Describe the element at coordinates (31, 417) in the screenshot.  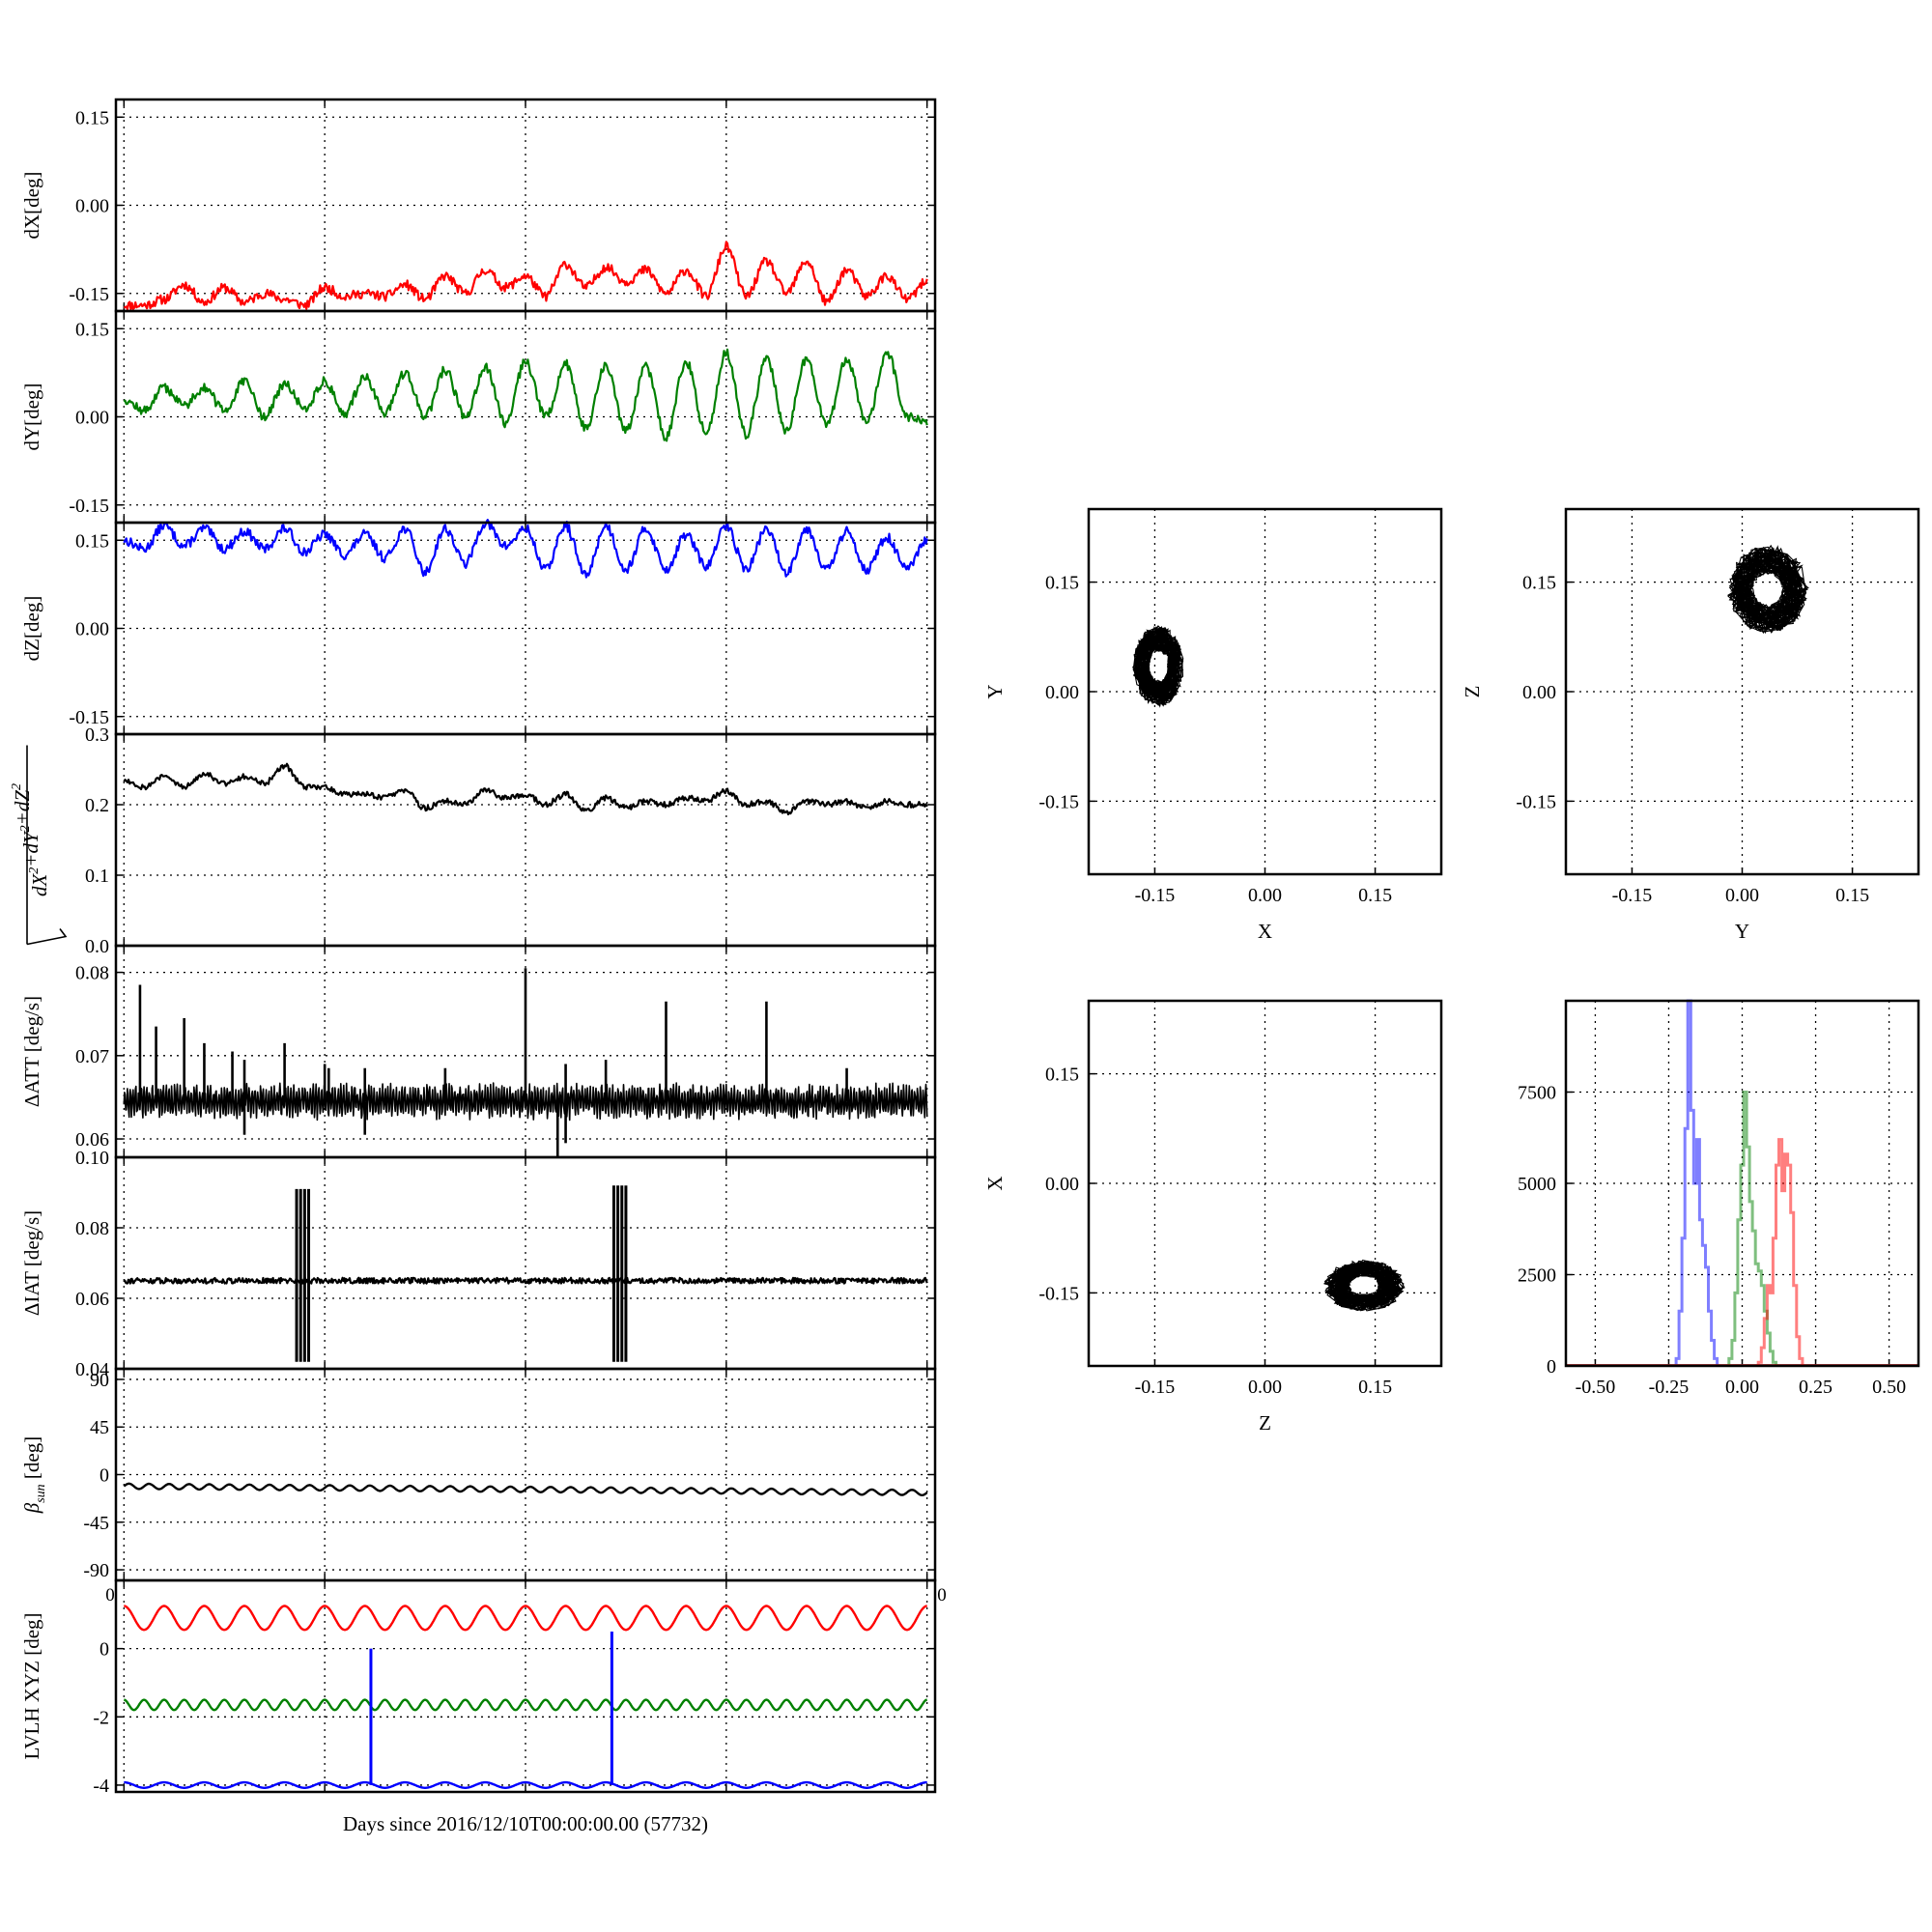
I see `y-axis-label: dY[deg]` at that location.